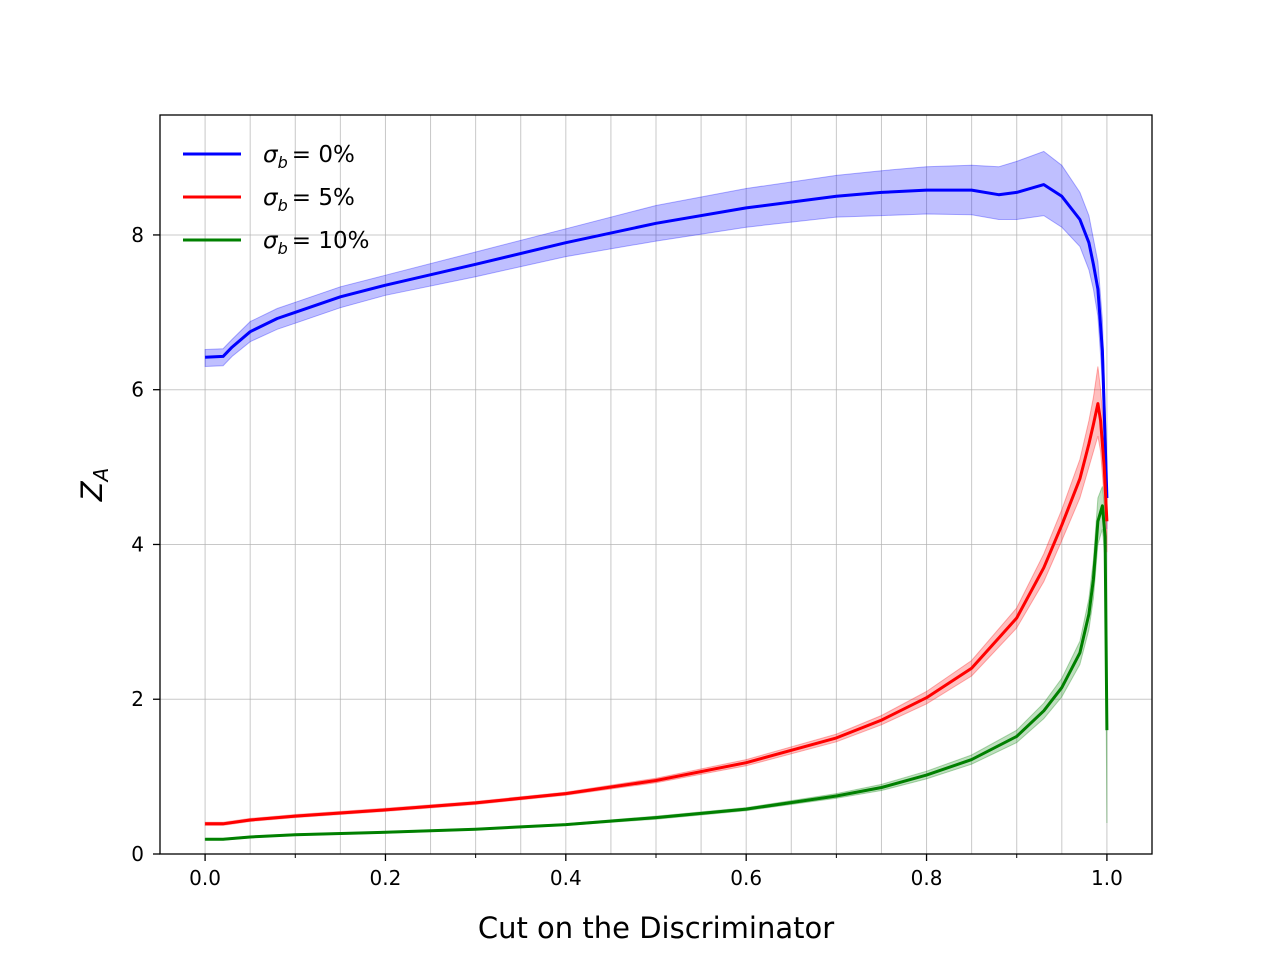 Image resolution: width=1280 pixels, height=960 pixels. What do you see at coordinates (746, 878) in the screenshot?
I see `x-tick-label-3: 0.6` at bounding box center [746, 878].